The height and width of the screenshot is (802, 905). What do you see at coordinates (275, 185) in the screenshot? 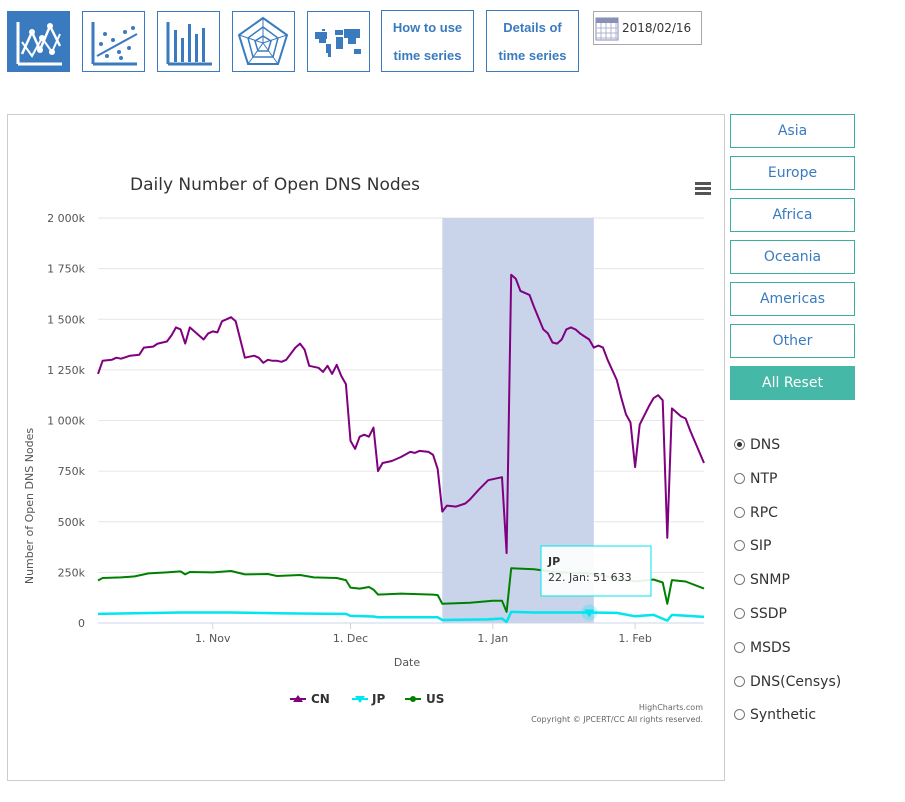
I see `chart-title: Daily Number of Open DNS Nodes` at bounding box center [275, 185].